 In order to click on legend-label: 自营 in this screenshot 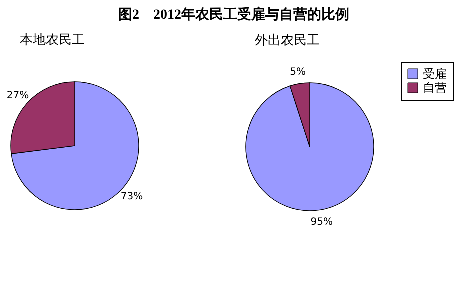, I will do `click(435, 88)`.